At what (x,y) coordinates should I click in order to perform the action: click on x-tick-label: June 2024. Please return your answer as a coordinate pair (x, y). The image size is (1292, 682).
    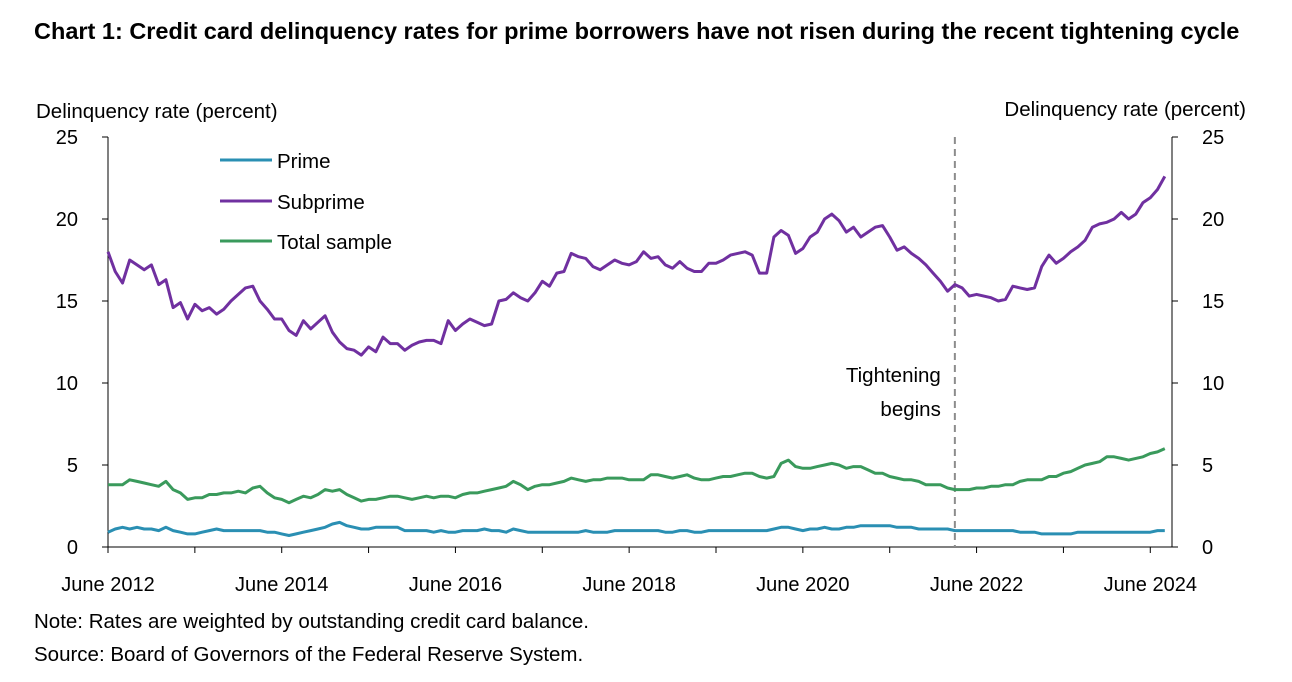
    Looking at the image, I should click on (1150, 585).